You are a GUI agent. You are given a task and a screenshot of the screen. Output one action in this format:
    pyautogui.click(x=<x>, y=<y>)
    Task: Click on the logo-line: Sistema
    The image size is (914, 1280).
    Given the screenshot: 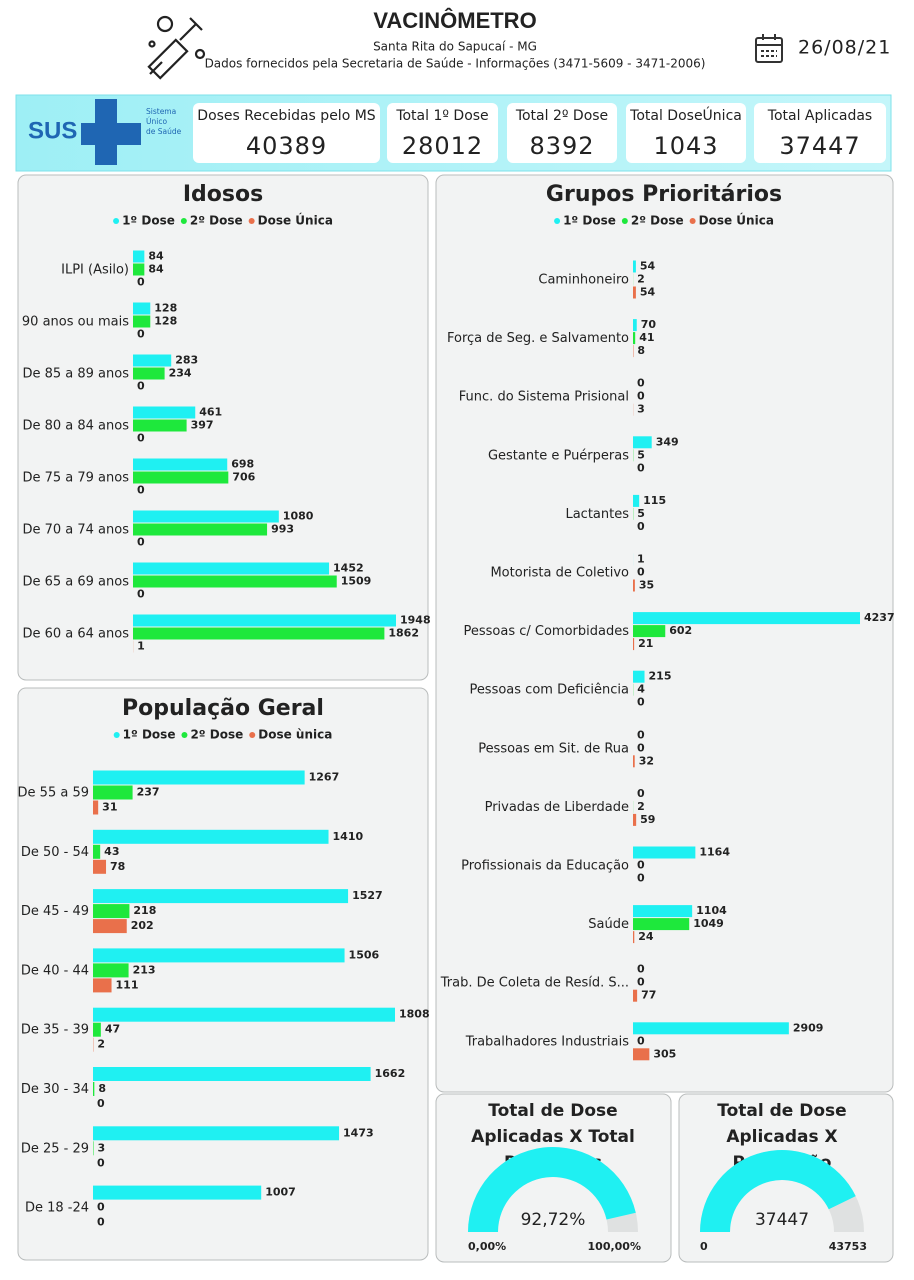 What is the action you would take?
    pyautogui.click(x=161, y=111)
    